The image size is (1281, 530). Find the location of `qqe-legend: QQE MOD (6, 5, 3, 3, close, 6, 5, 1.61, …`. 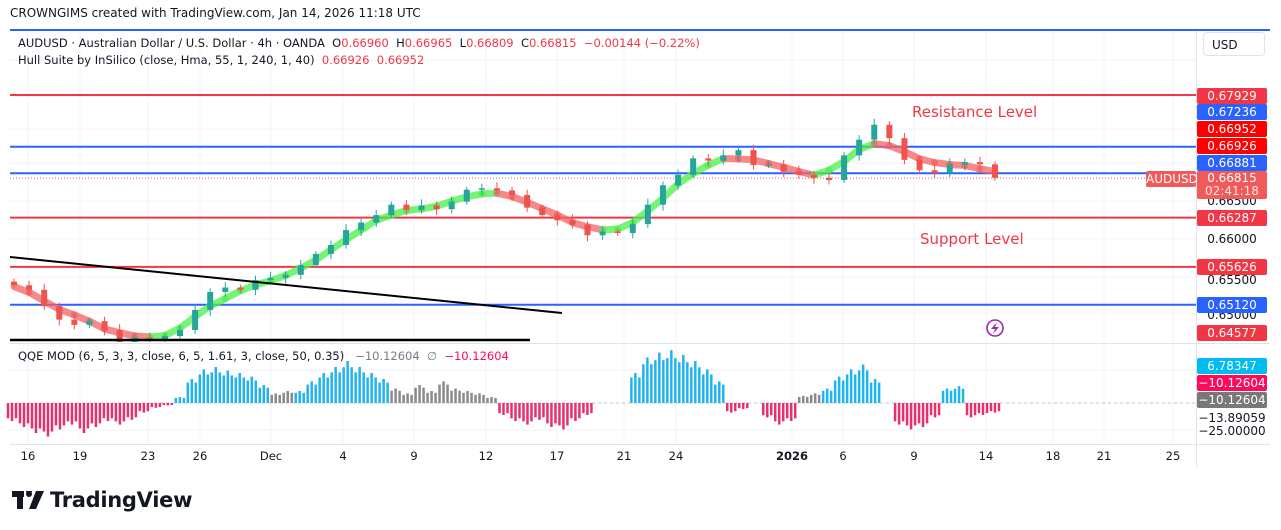

qqe-legend: QQE MOD (6, 5, 3, 3, close, 6, 5, 1.61, … is located at coordinates (263, 356).